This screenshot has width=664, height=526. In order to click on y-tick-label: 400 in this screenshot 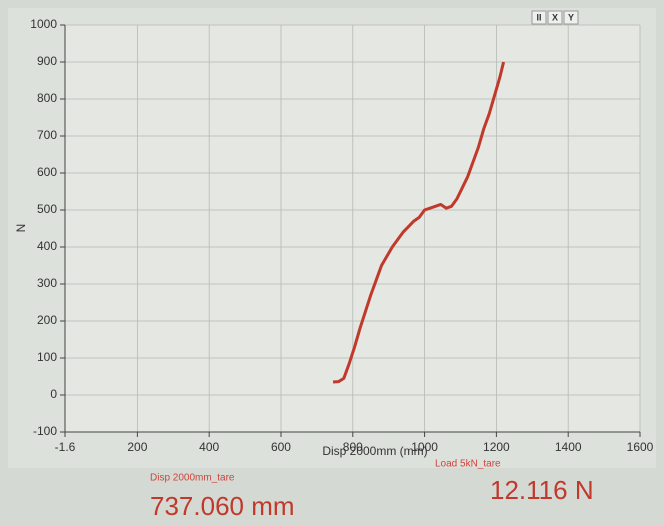, I will do `click(47, 246)`.